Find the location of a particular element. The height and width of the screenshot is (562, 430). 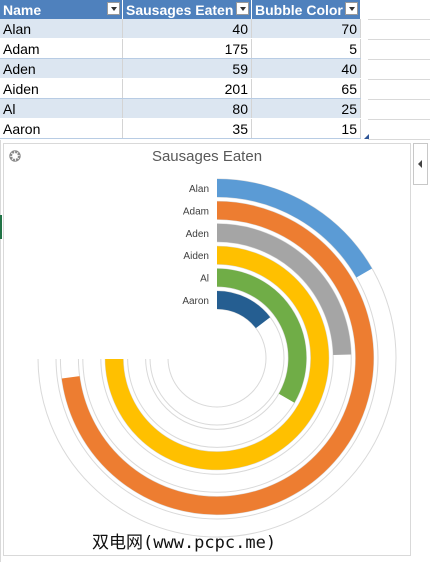

cell-bubble: 25 is located at coordinates (306, 108).